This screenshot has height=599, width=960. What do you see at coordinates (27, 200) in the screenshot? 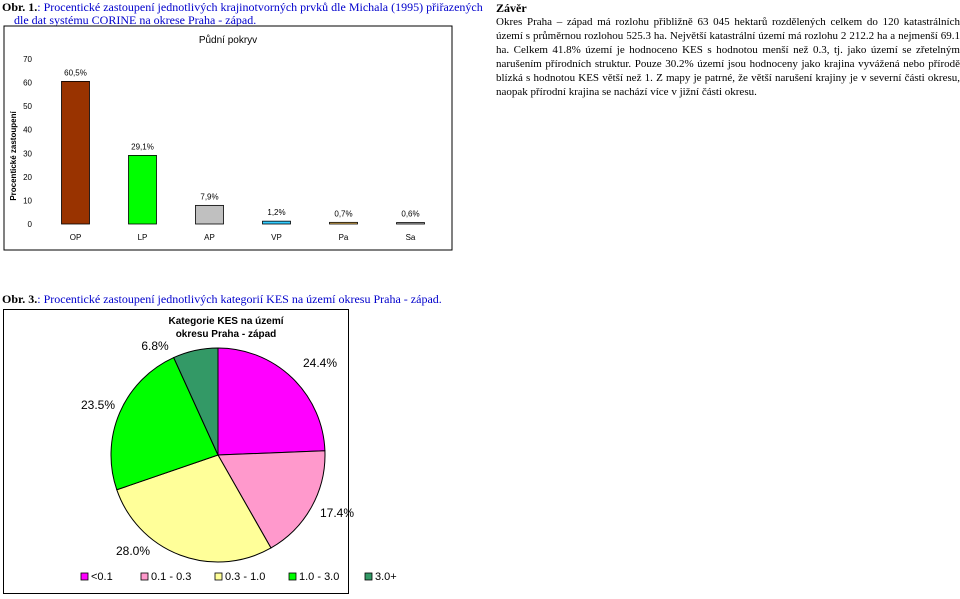
I see `y-tick-label: 10` at bounding box center [27, 200].